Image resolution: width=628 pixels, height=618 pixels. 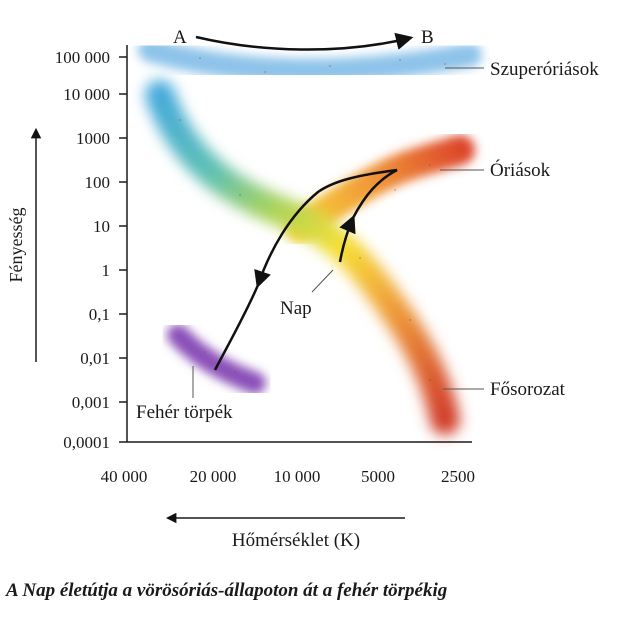 What do you see at coordinates (378, 476) in the screenshot?
I see `x-tick-label: 5000` at bounding box center [378, 476].